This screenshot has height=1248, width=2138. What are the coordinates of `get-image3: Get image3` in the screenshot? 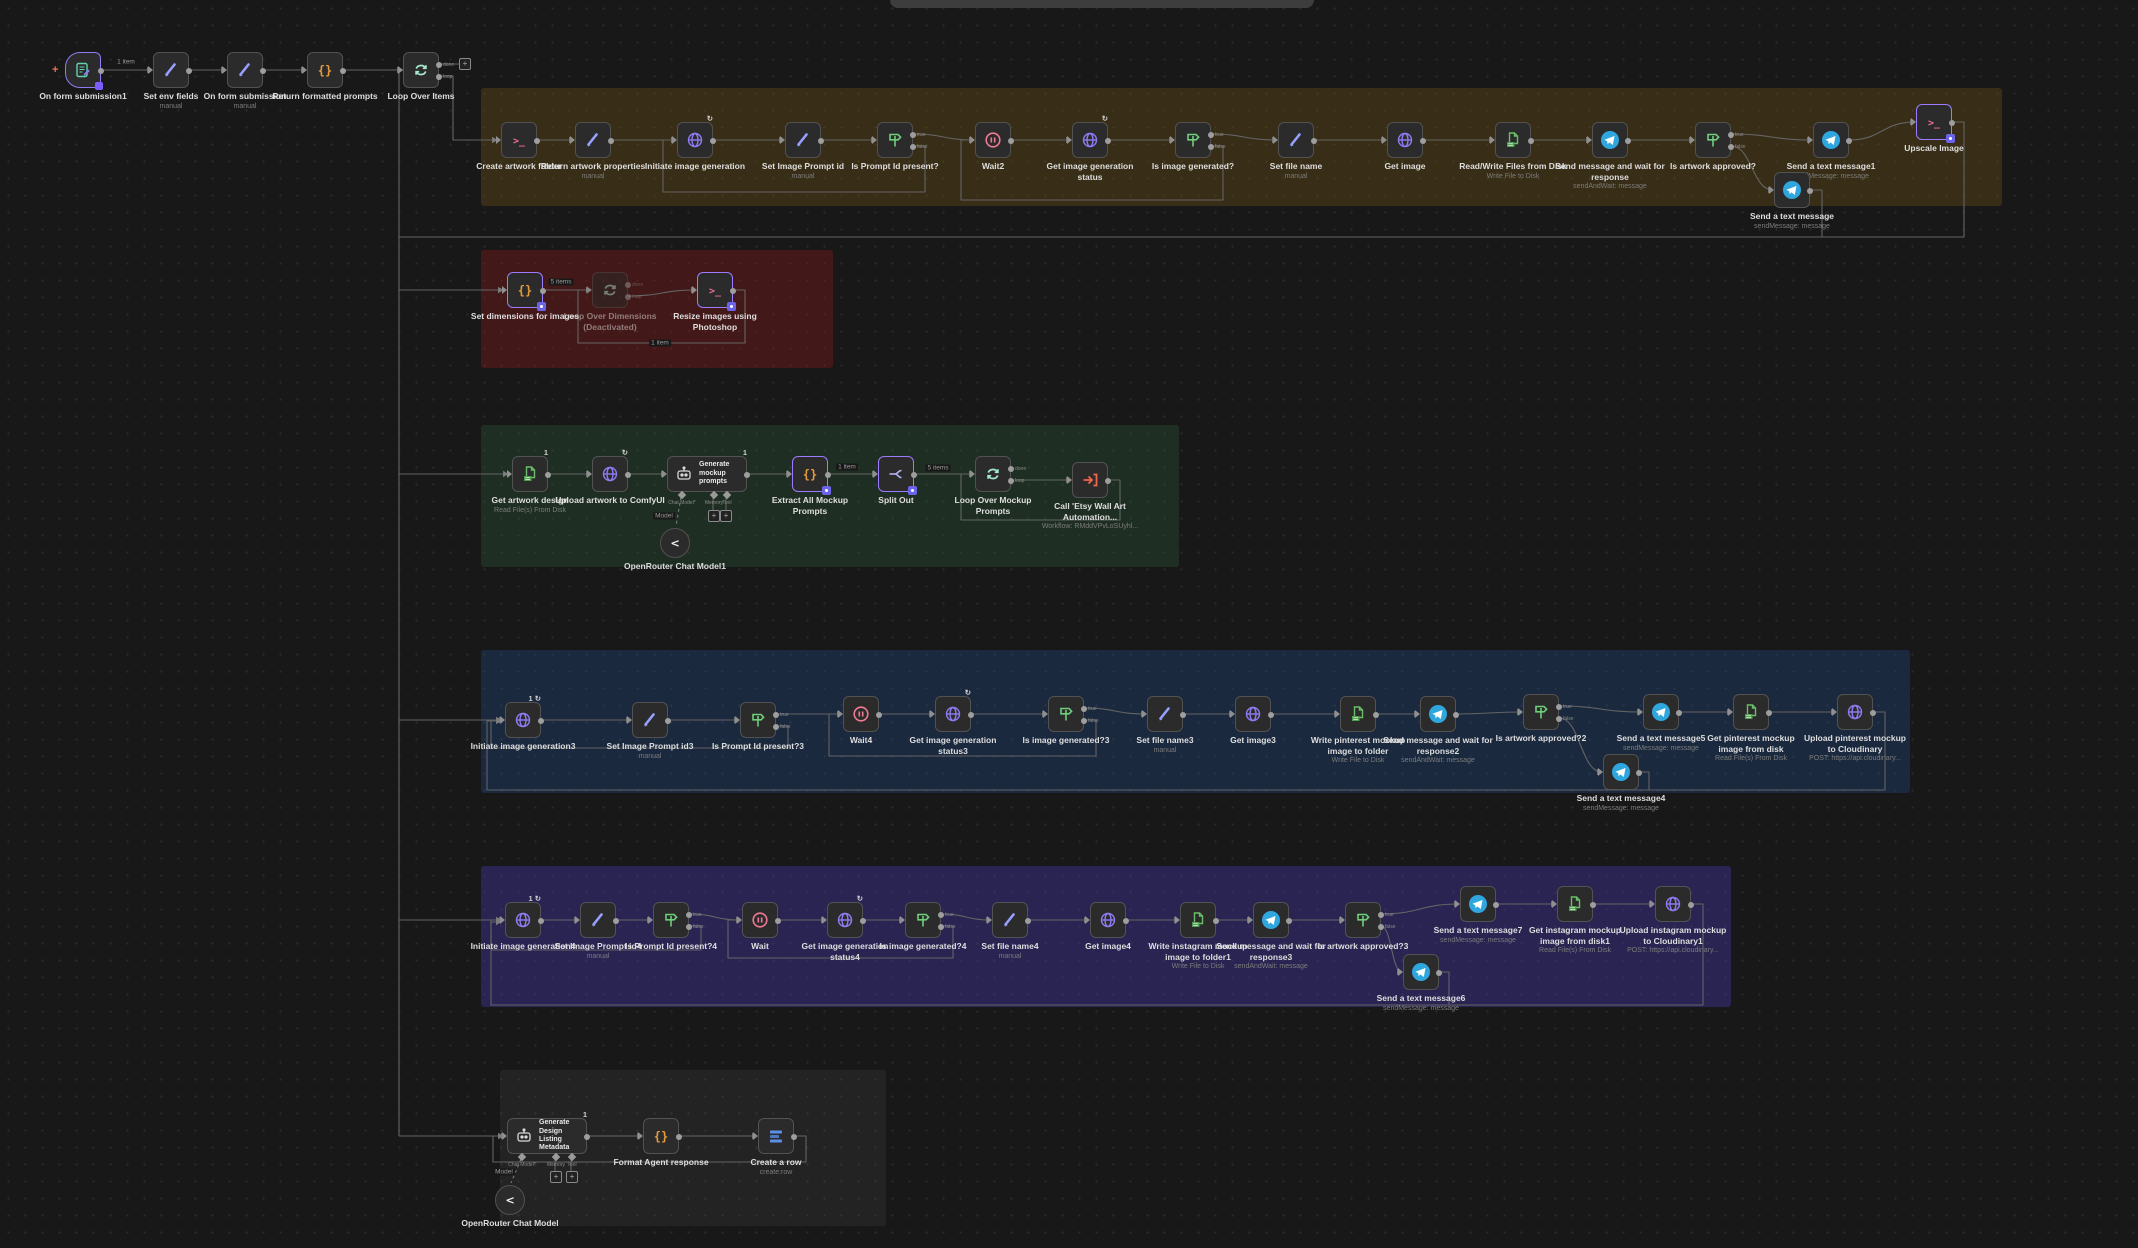 It's located at (1253, 720).